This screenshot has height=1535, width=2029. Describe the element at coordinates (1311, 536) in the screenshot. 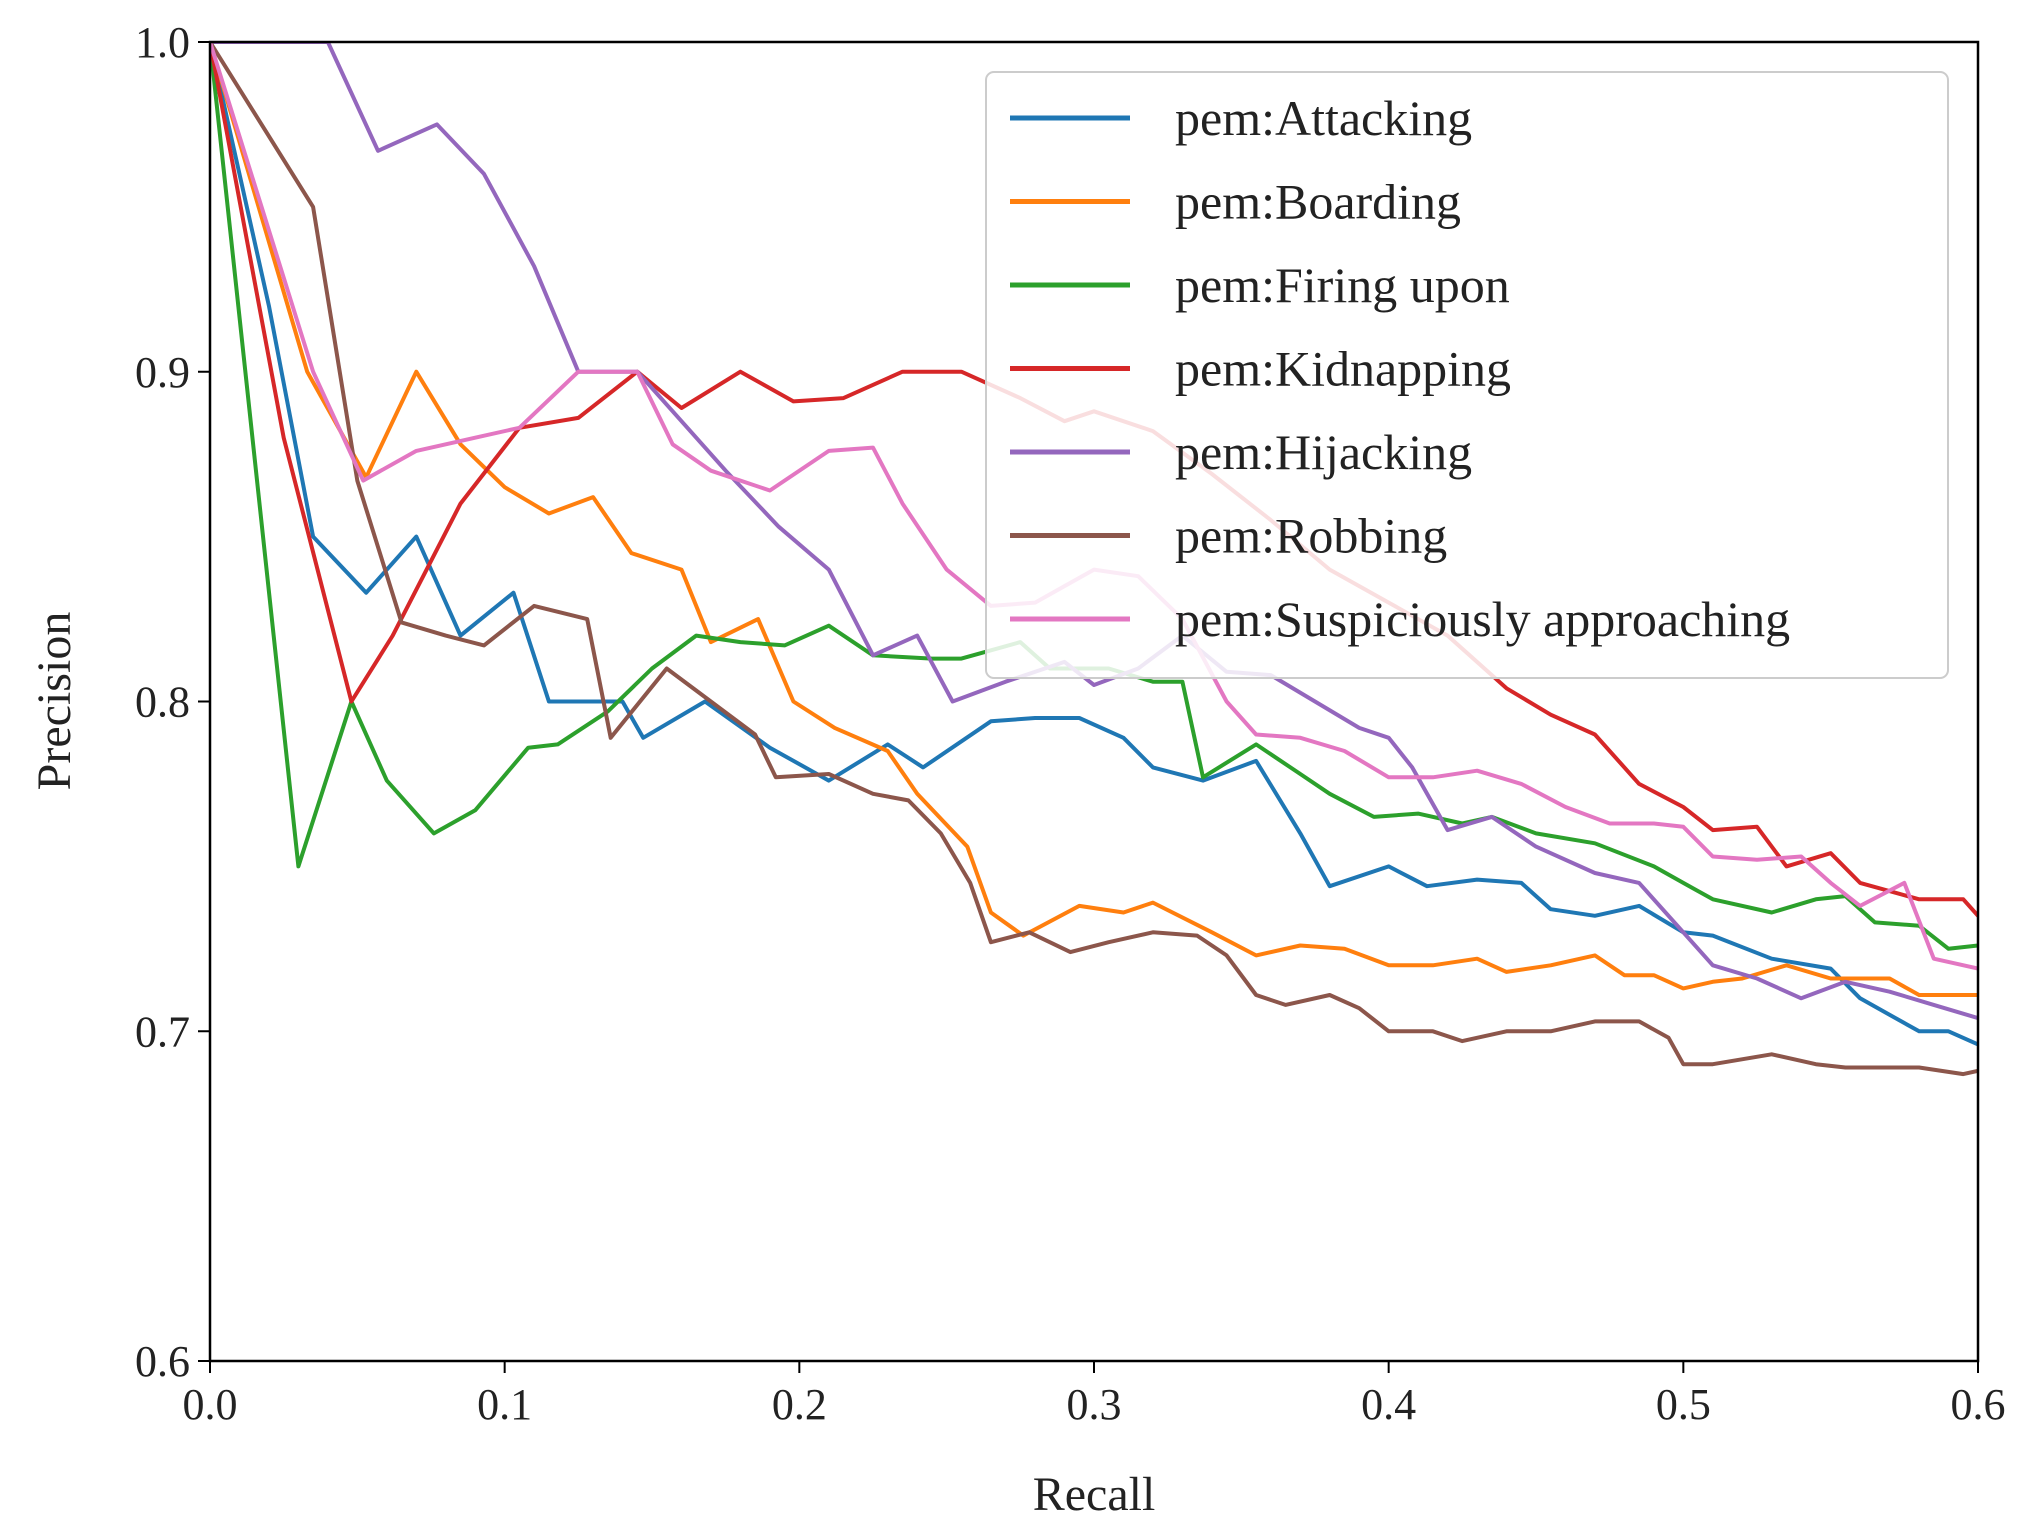

I see `legend-label-robbing: pem:Robbing` at that location.